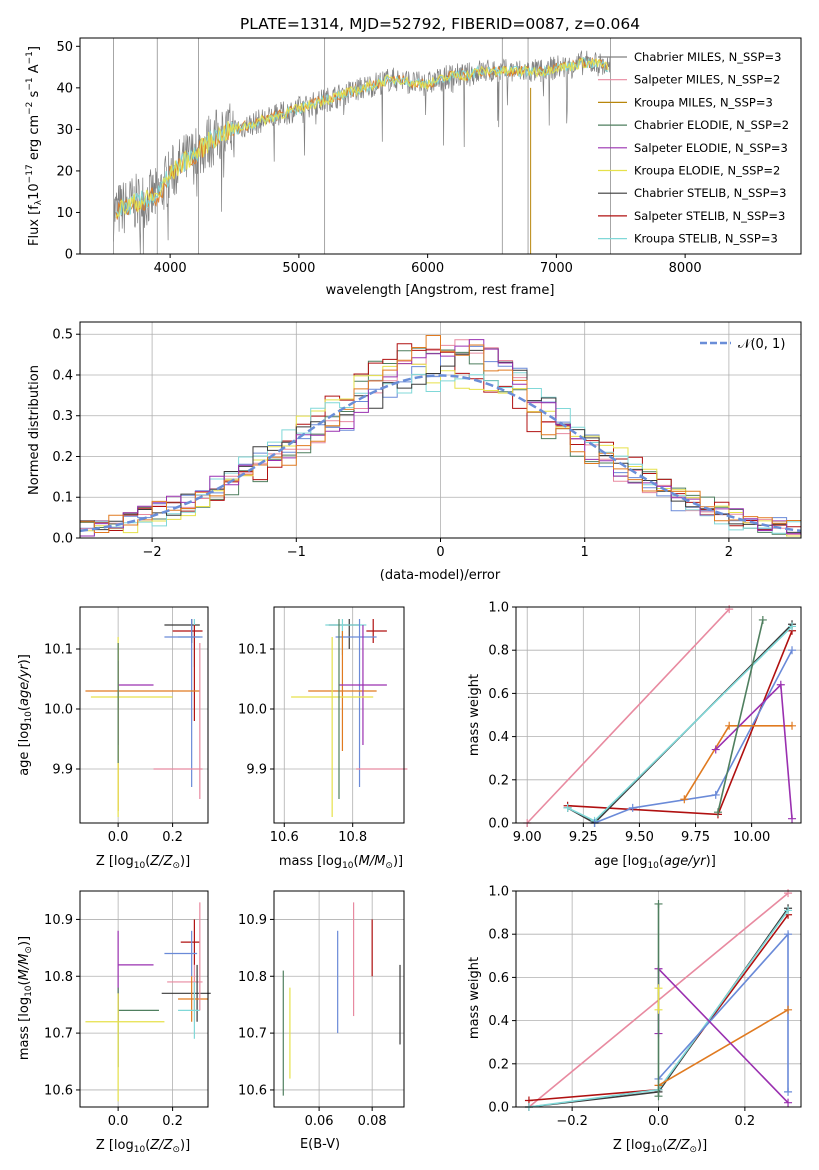 The width and height of the screenshot is (819, 1170). I want to click on histogram-x-tick-label: 1, so click(585, 552).